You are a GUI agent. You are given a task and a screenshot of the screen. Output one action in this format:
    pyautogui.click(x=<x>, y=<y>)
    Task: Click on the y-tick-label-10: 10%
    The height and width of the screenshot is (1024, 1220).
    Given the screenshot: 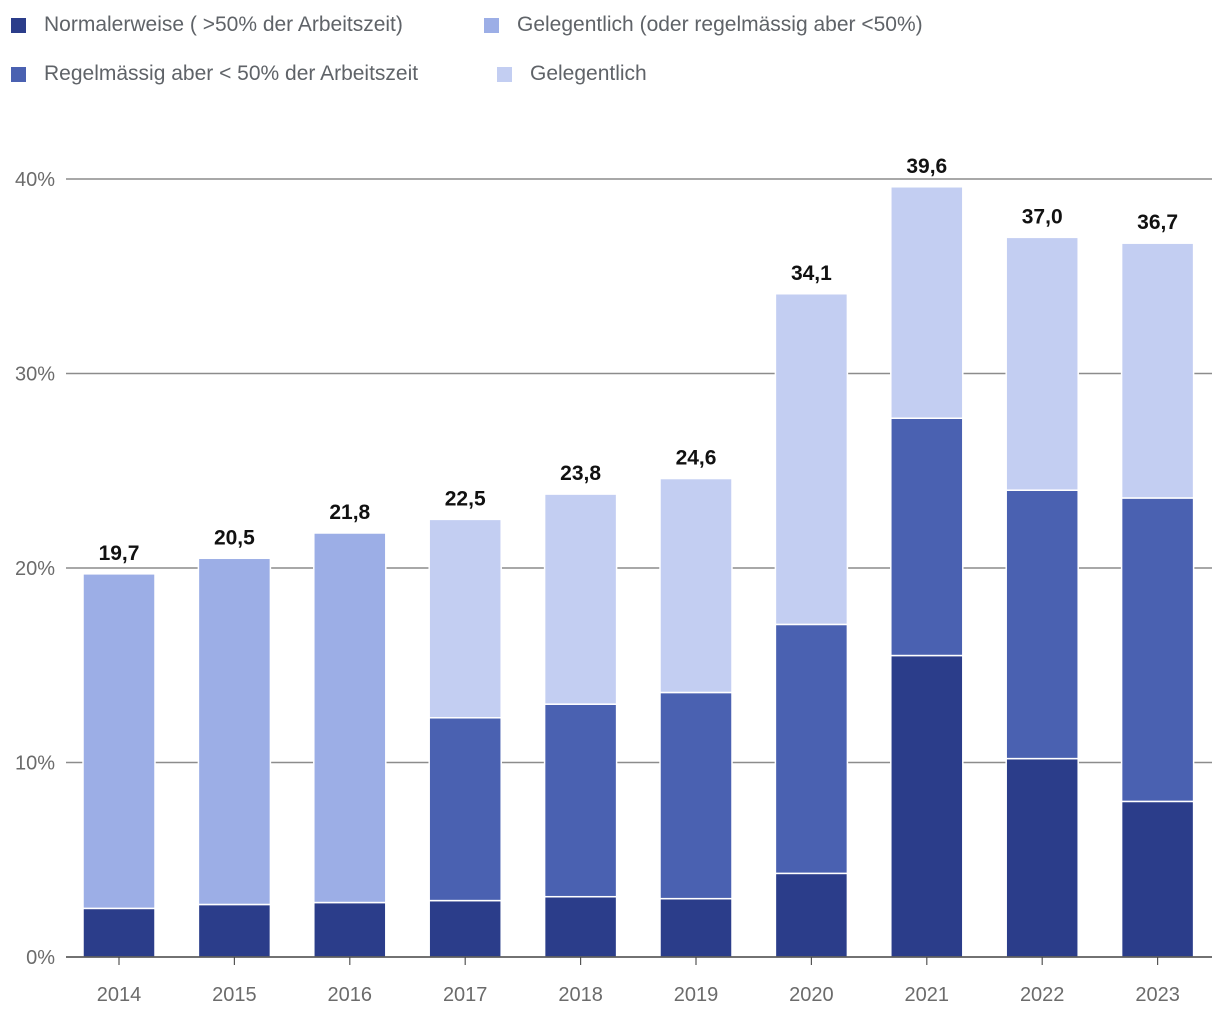 What is the action you would take?
    pyautogui.click(x=35, y=764)
    